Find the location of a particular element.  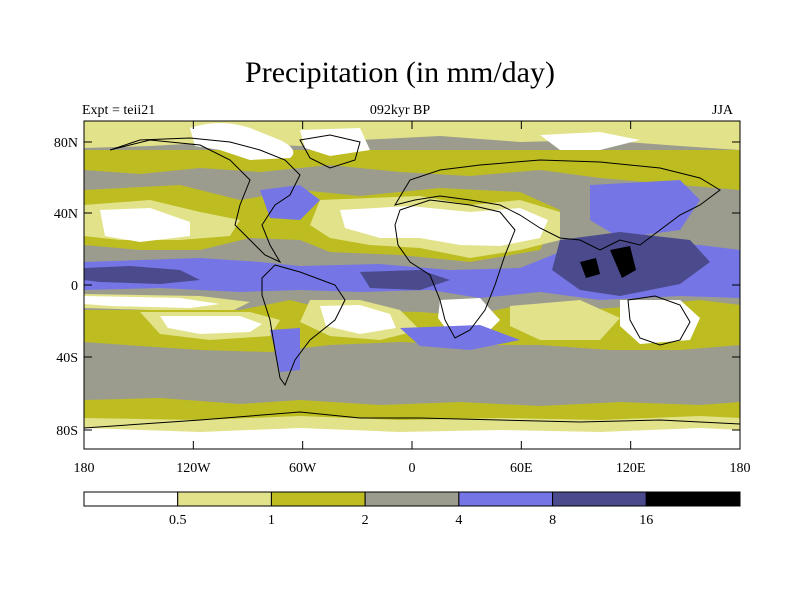

colorbar: 0.5 1 2 4 8 16 is located at coordinates (412, 509).